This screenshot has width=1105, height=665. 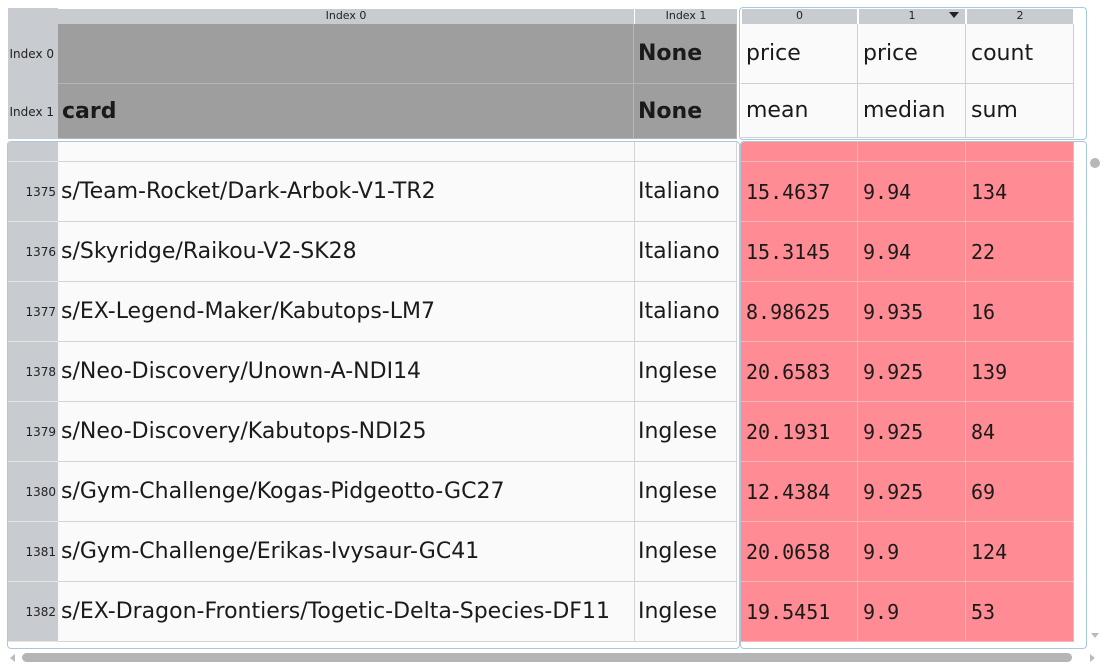 I want to click on row-number: 1377, so click(x=33, y=312).